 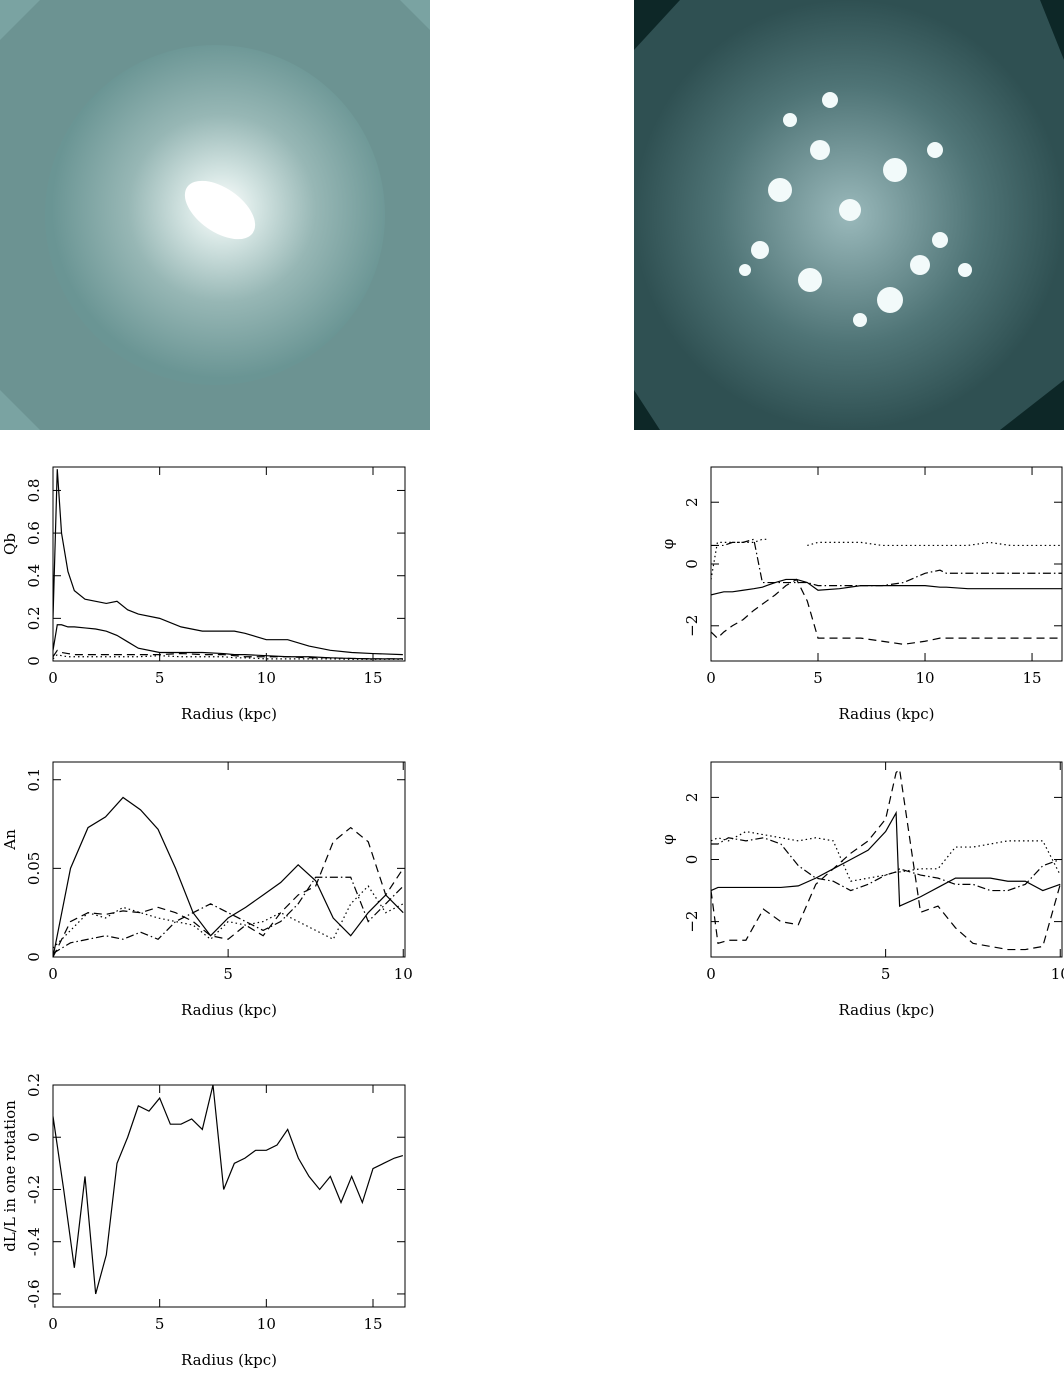 I want to click on panel: 0 5 10 15 0 0.2 0.4 0.6 0.8 Radius (kpc) Qb, so click(x=203, y=594).